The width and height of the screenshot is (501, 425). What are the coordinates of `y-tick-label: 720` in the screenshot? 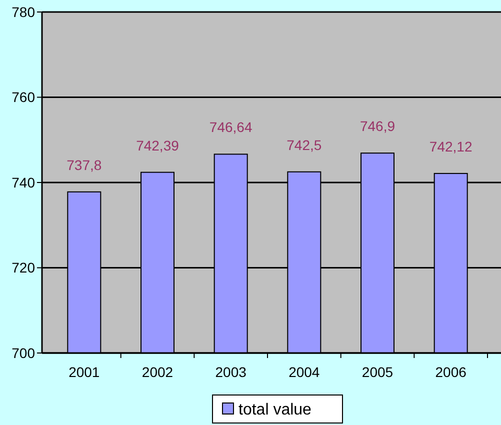 It's located at (24, 268).